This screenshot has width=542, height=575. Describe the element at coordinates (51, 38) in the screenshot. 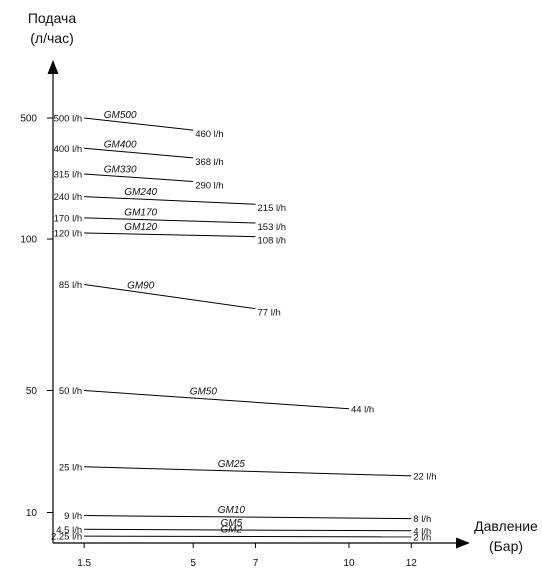

I see `y-axis-title-line2: (л/час)` at that location.